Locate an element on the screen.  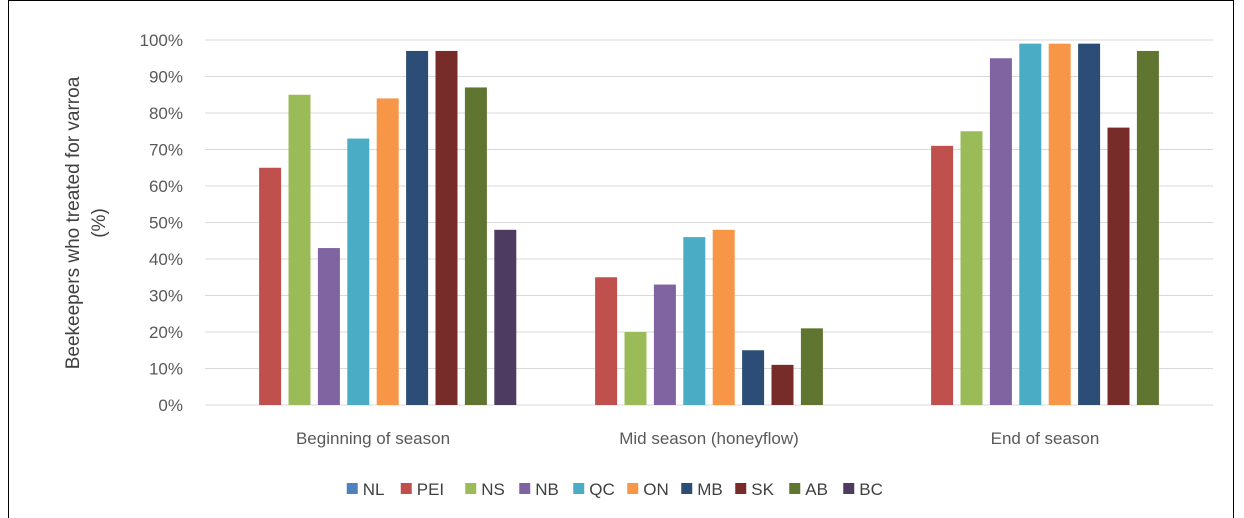
y-axis-label: Beekeepers who treated for varroa (%) is located at coordinates (86, 222).